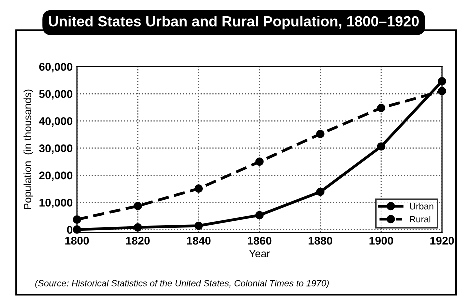 This screenshot has height=304, width=468. Describe the element at coordinates (234, 23) in the screenshot. I see `chart-title: United States Urban and Rural Population, 1800–1920` at that location.